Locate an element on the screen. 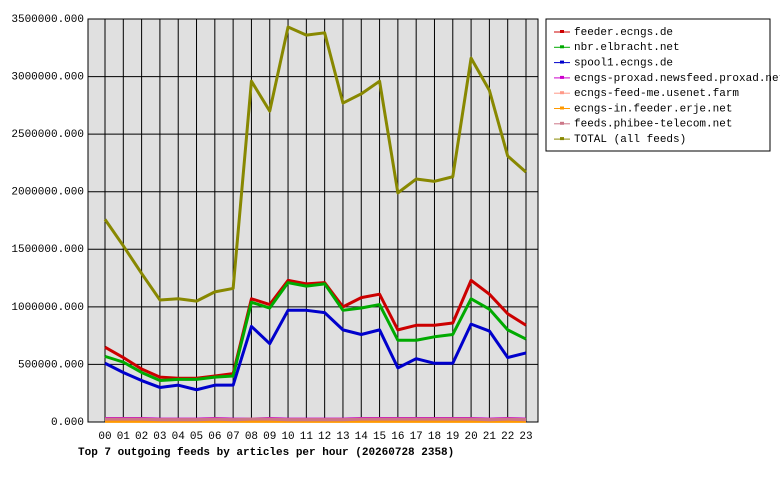 Image resolution: width=780 pixels, height=480 pixels. x-tick-label: 05 is located at coordinates (196, 437).